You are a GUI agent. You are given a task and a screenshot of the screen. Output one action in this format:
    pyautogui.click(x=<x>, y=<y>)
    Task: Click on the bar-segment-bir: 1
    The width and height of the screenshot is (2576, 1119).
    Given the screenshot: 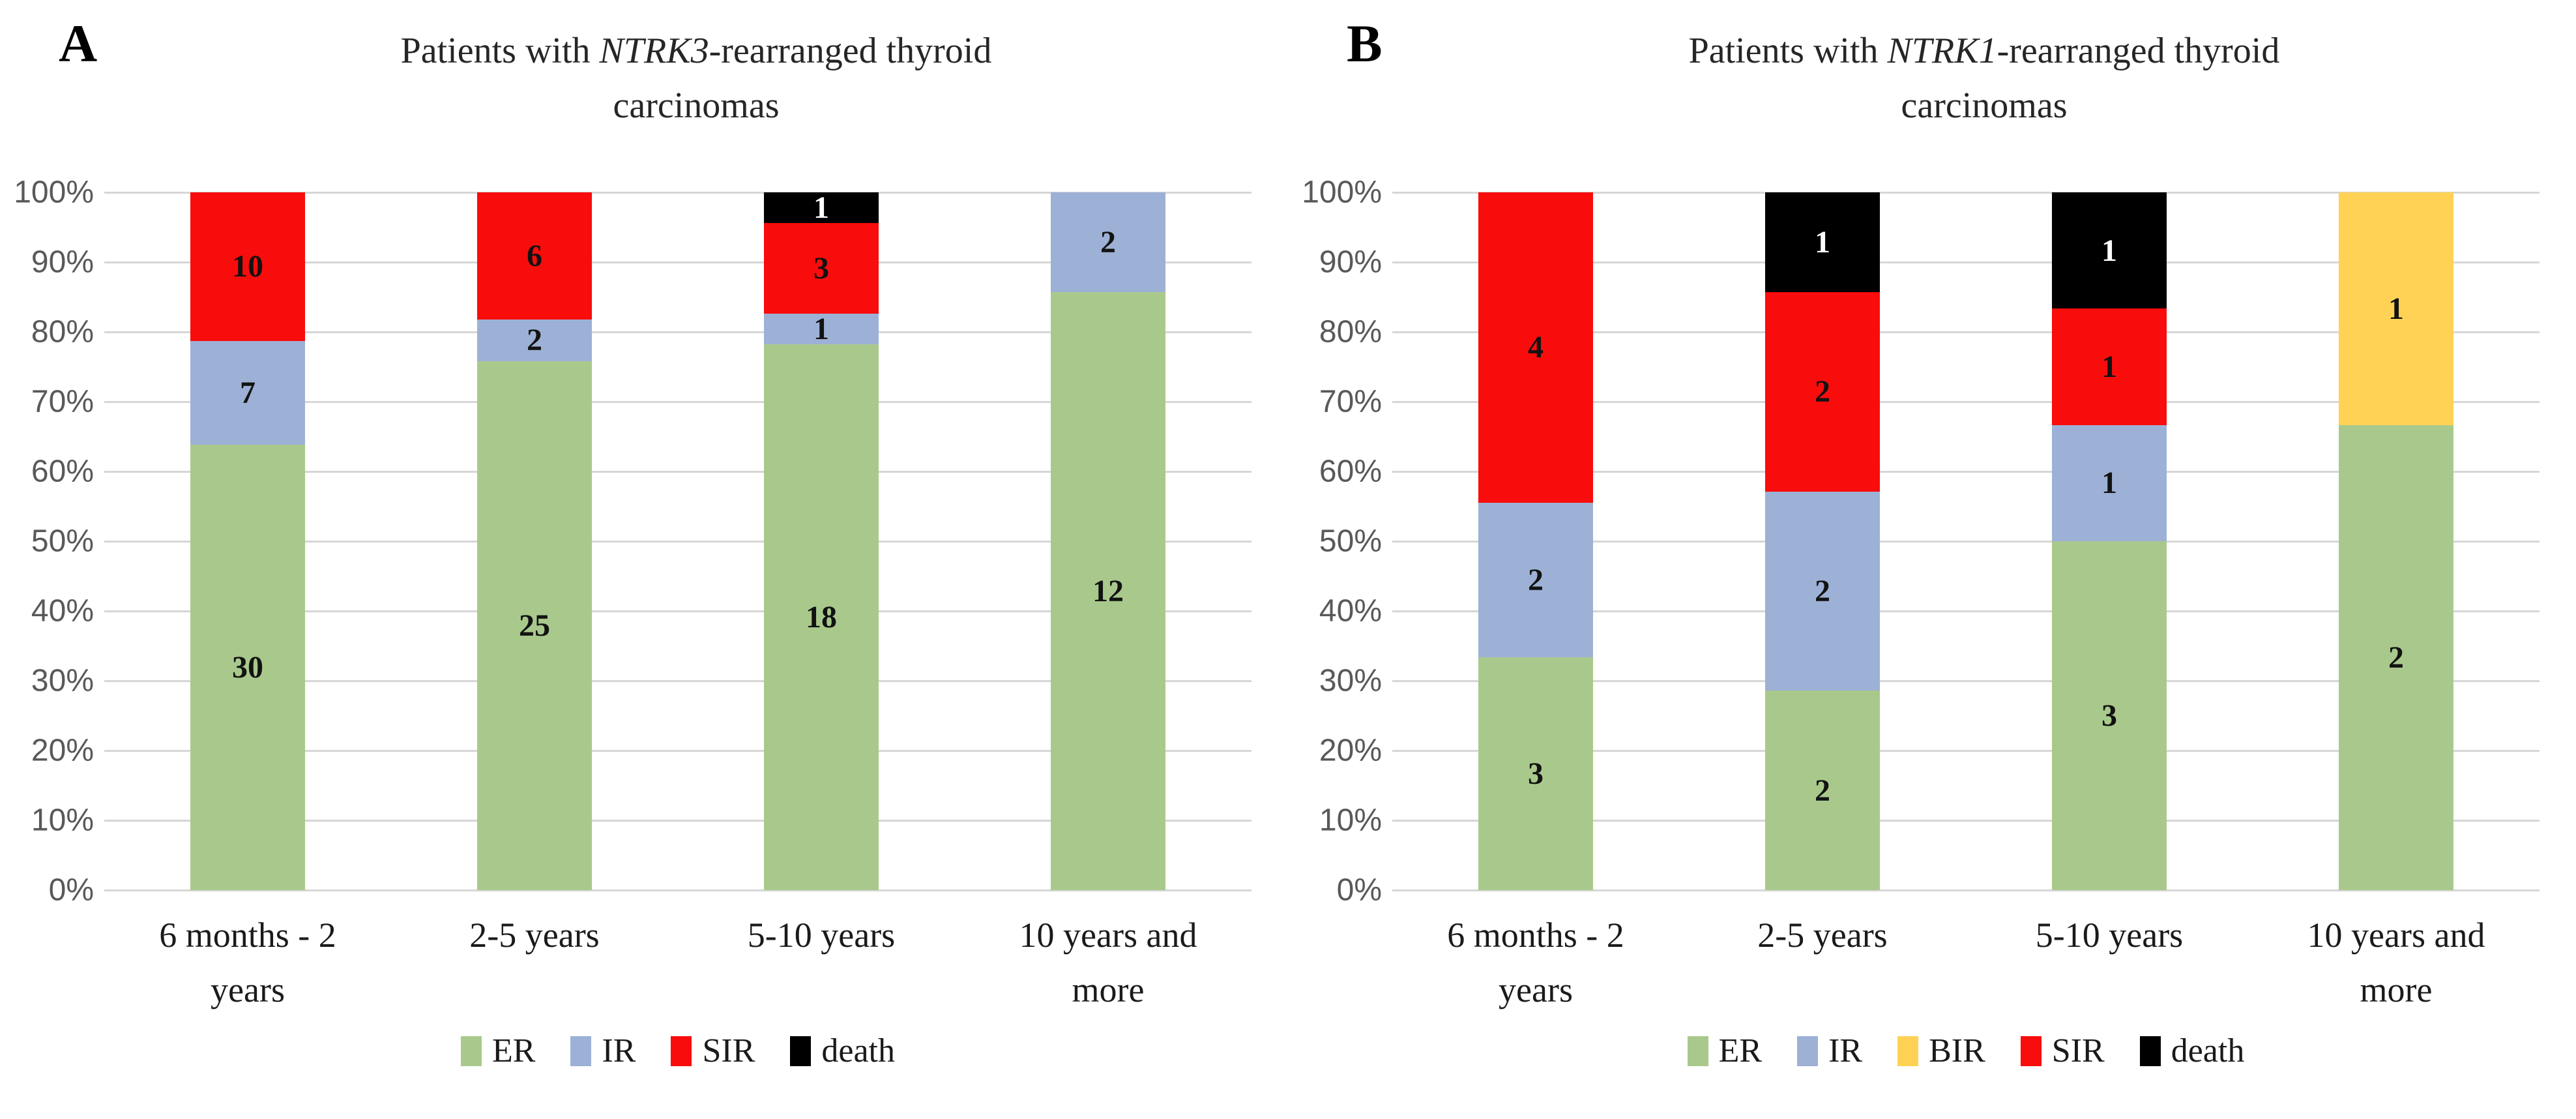 What is the action you would take?
    pyautogui.click(x=2396, y=308)
    